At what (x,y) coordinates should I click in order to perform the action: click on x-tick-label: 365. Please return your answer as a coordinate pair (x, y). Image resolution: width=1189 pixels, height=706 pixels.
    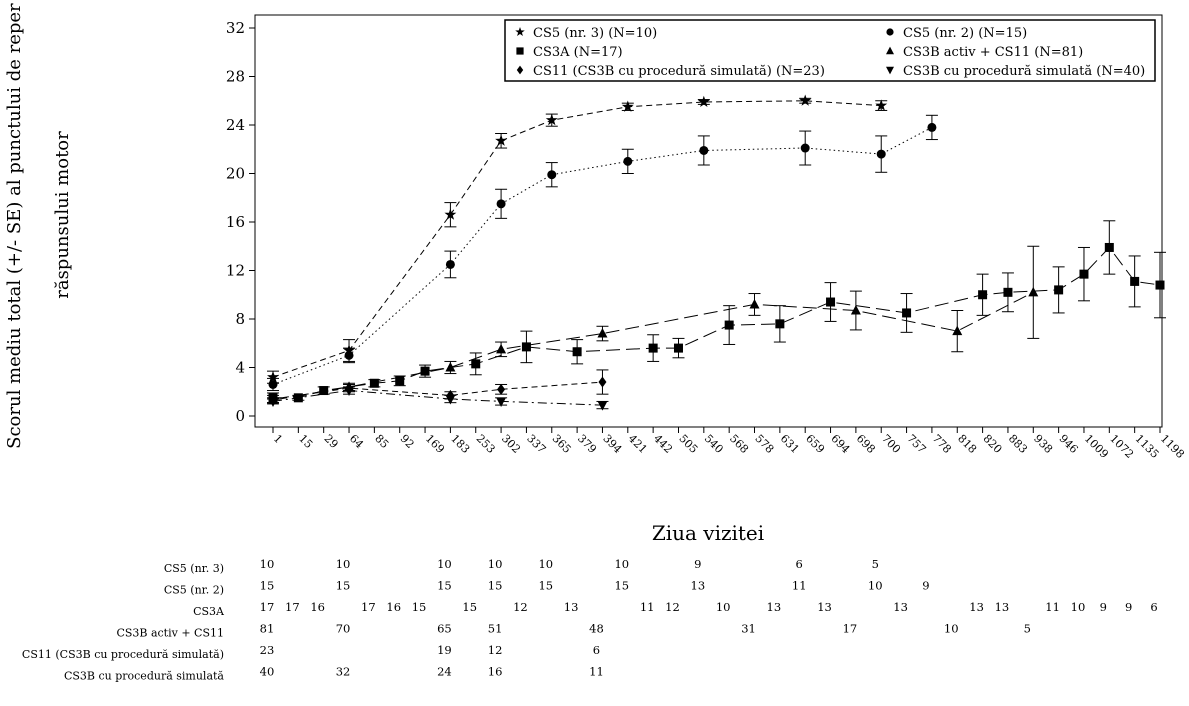
    Looking at the image, I should click on (562, 444).